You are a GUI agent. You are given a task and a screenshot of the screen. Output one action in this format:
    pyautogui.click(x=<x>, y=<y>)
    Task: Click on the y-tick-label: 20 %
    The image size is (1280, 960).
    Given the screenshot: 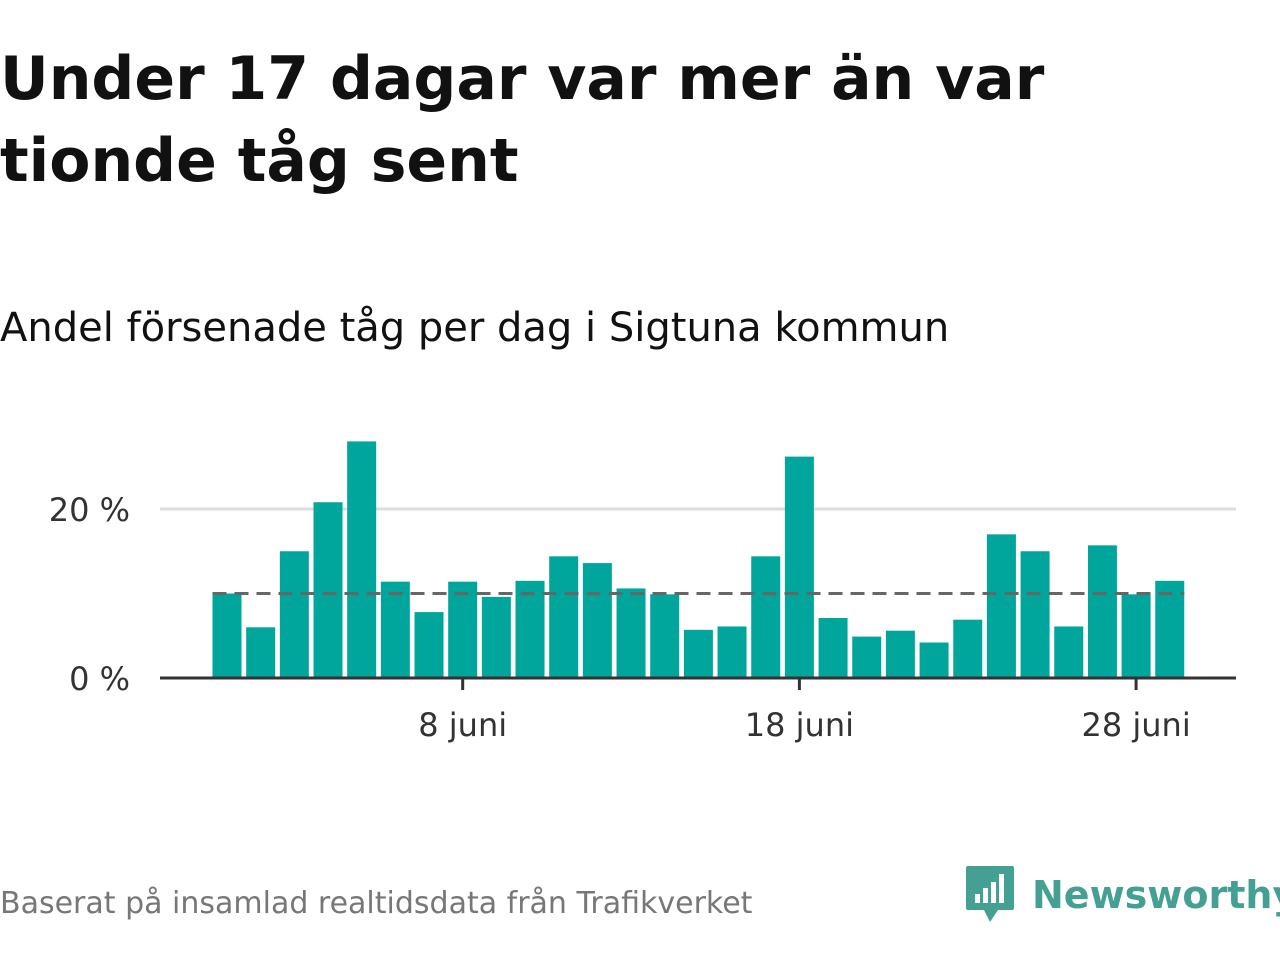 What is the action you would take?
    pyautogui.click(x=89, y=510)
    